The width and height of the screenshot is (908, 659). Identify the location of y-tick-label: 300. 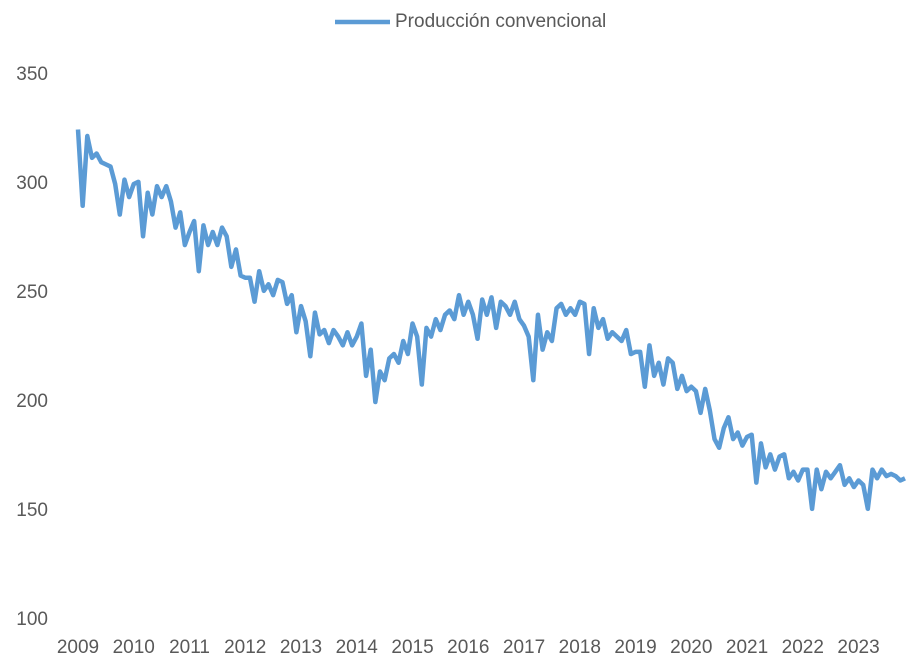
(32, 183).